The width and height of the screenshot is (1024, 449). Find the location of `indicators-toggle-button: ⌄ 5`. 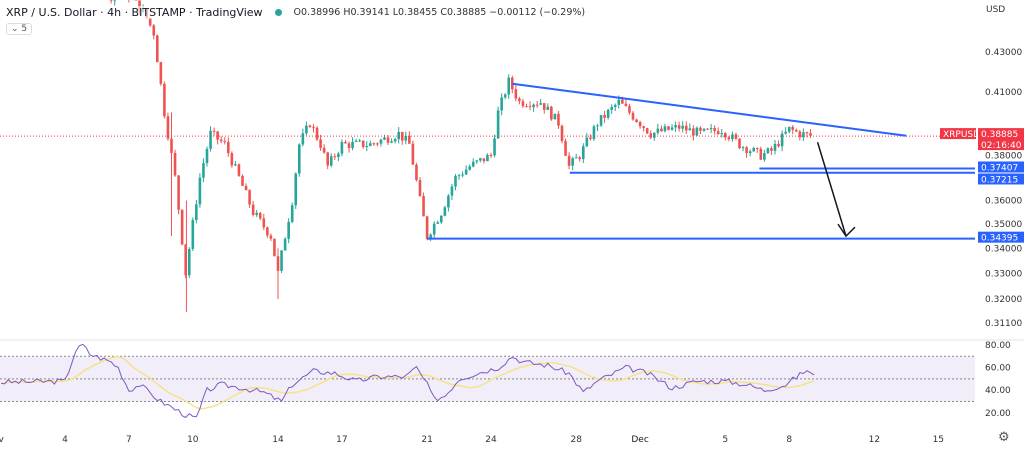

indicators-toggle-button: ⌄ 5 is located at coordinates (19, 29).